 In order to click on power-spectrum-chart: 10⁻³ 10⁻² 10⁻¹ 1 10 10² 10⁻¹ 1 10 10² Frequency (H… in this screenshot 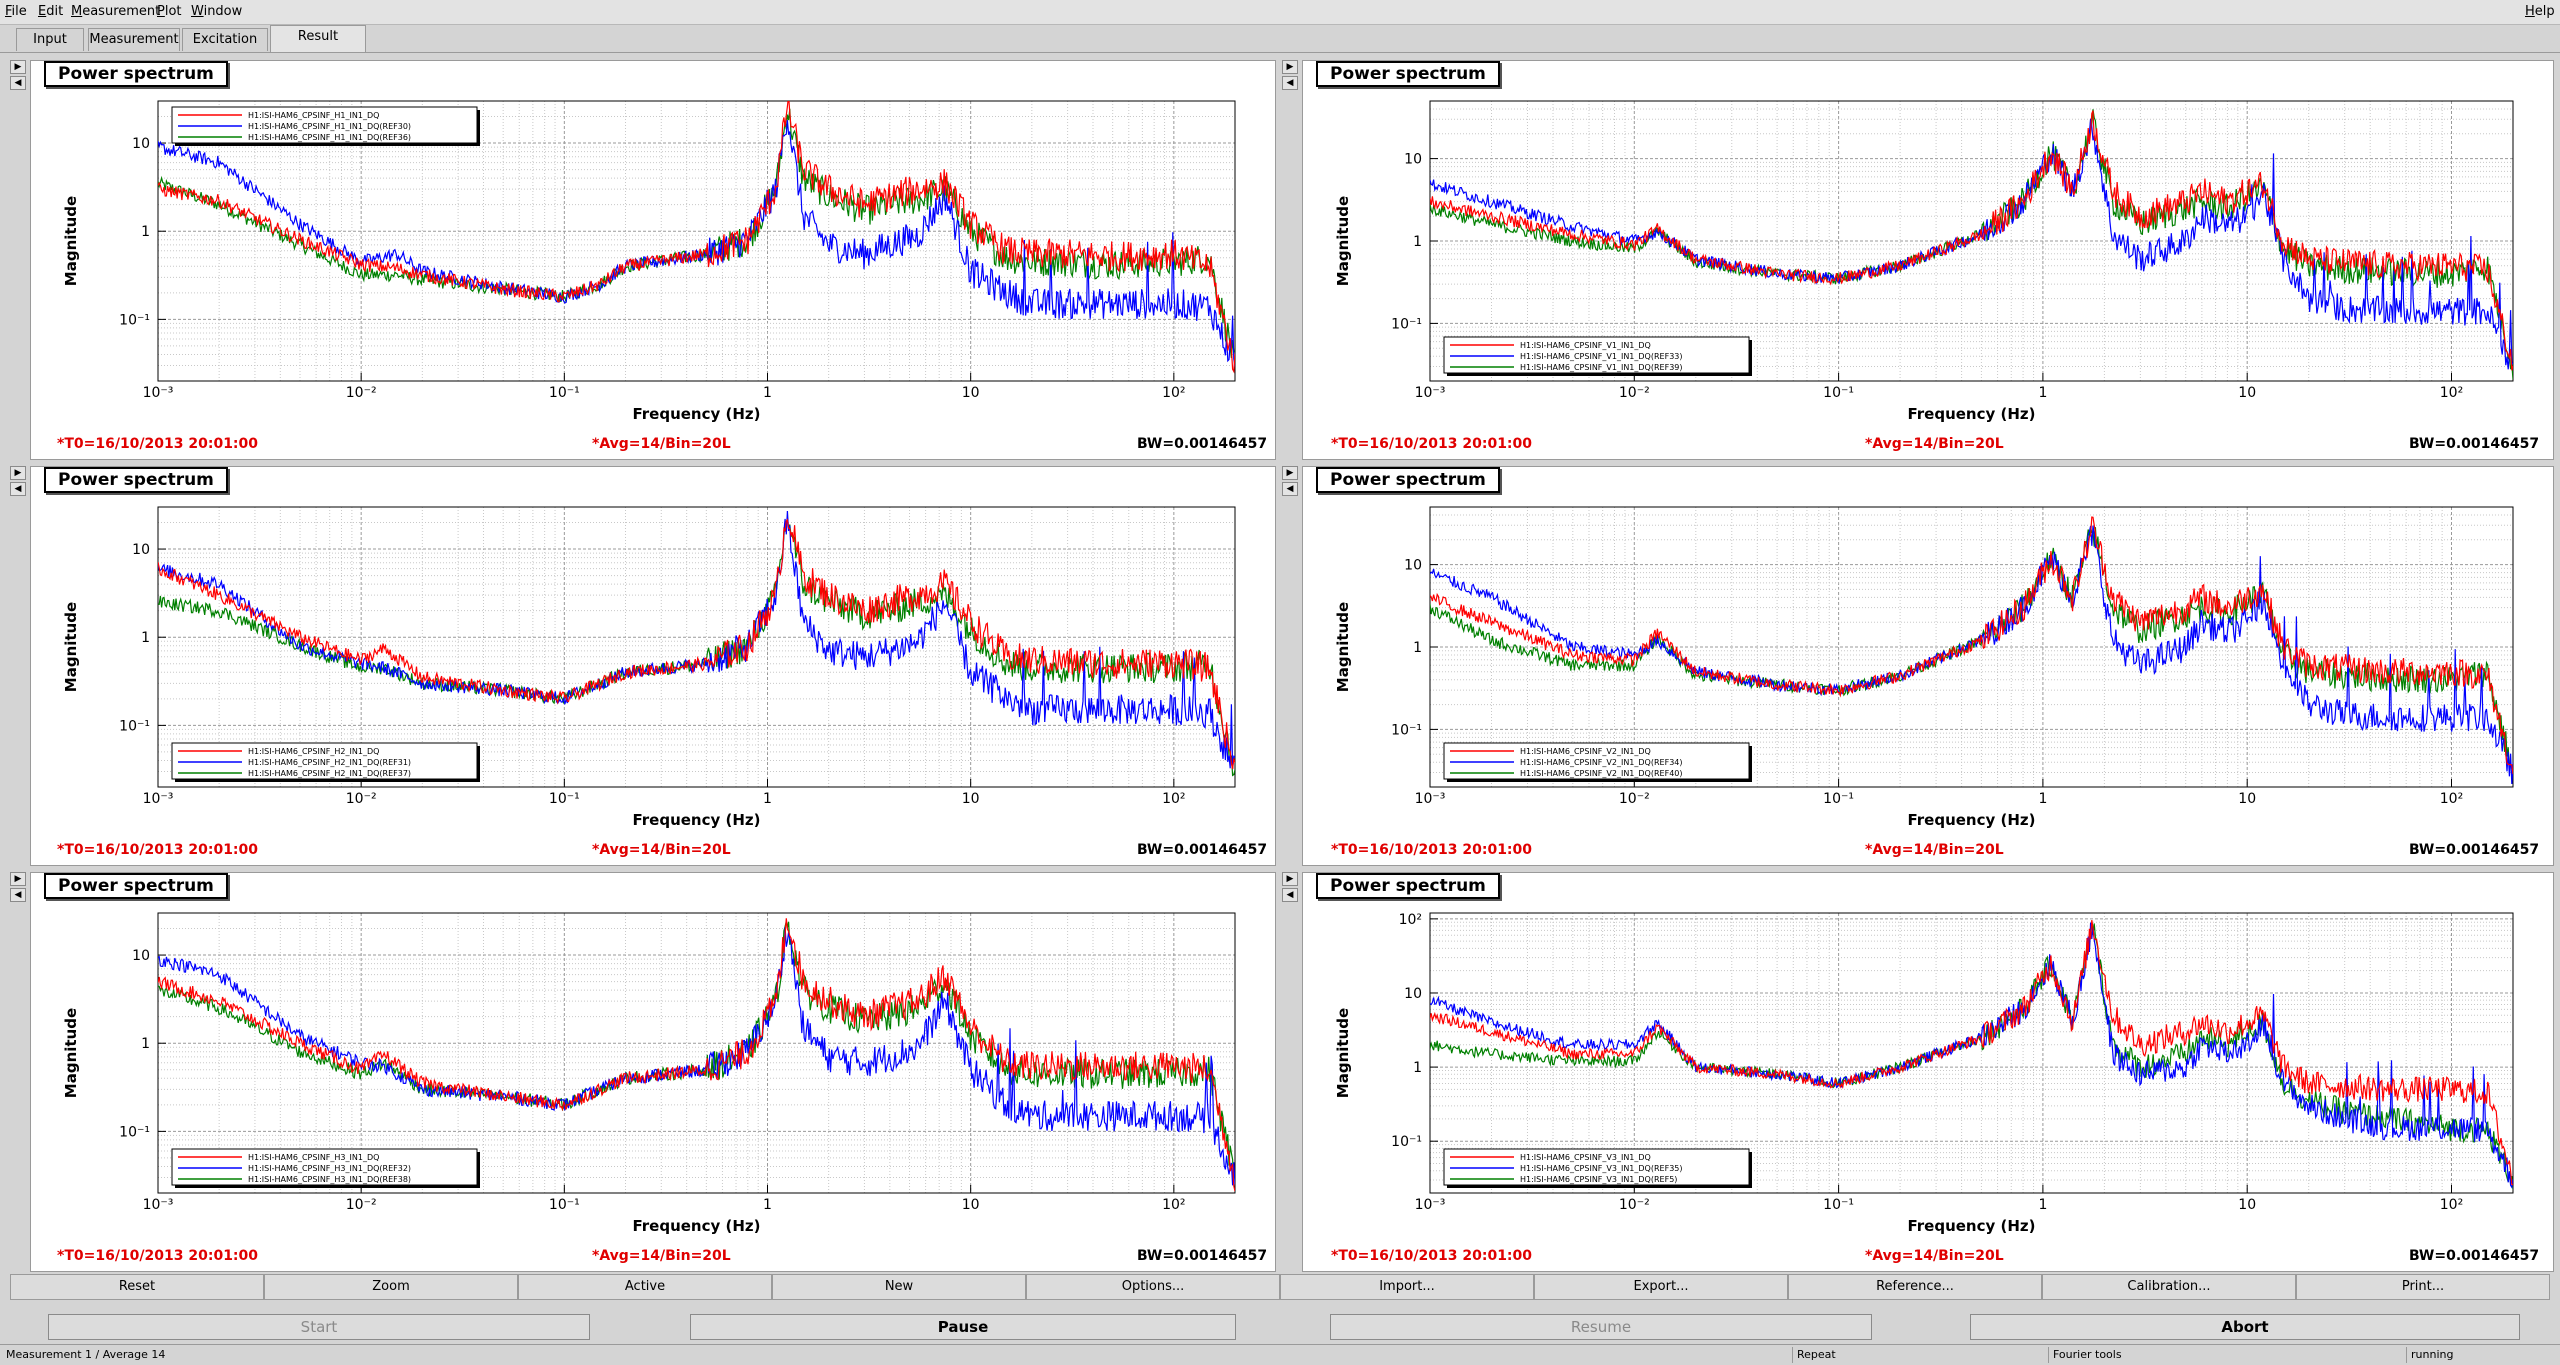, I will do `click(1928, 1072)`.